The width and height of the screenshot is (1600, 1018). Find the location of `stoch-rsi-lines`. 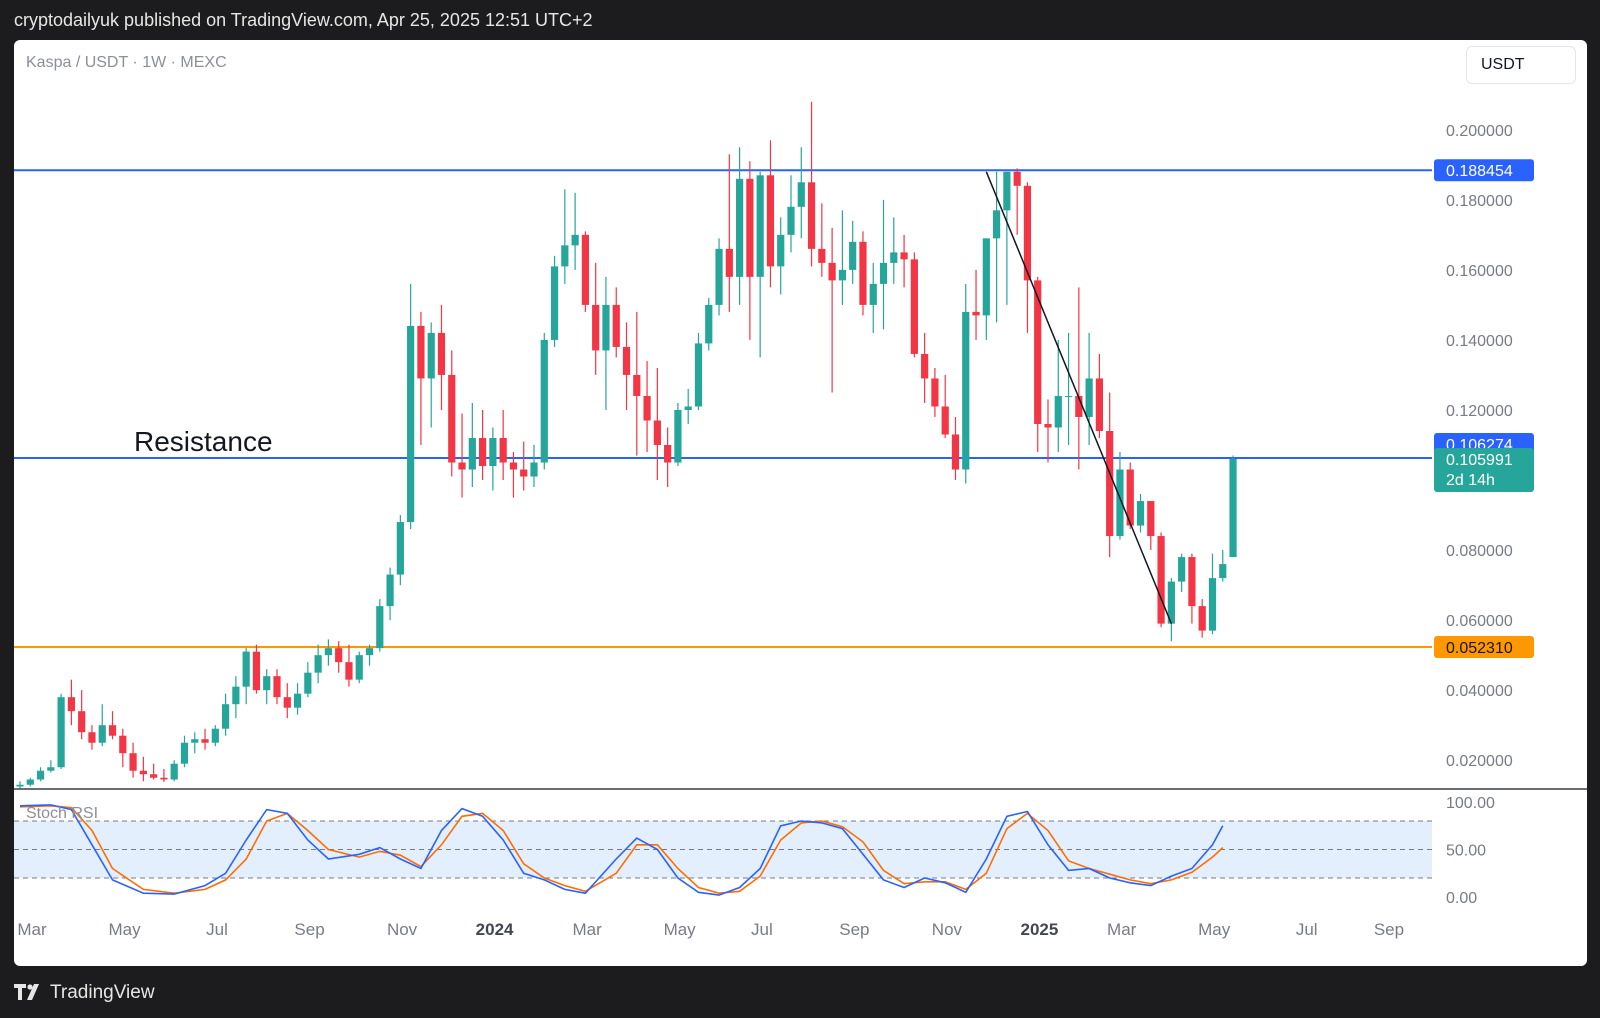

stoch-rsi-lines is located at coordinates (621, 850).